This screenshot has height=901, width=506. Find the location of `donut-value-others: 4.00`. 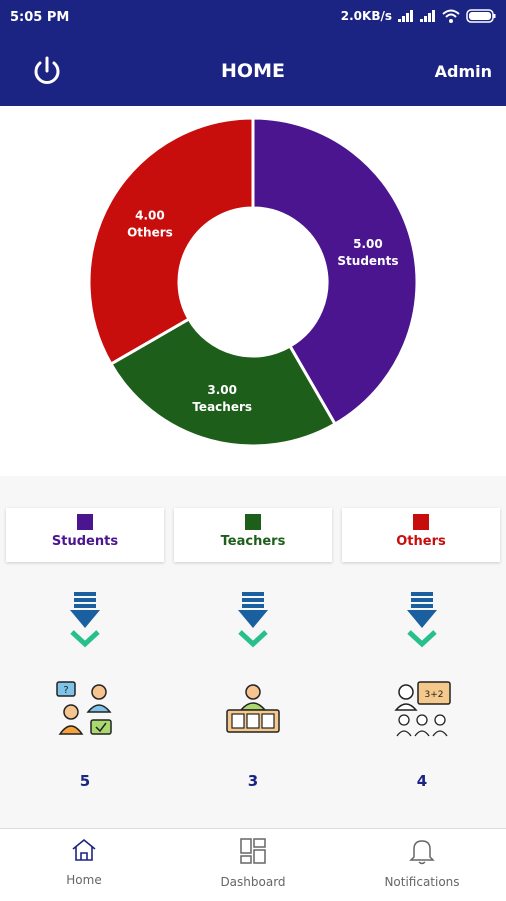

donut-value-others: 4.00 is located at coordinates (150, 216).